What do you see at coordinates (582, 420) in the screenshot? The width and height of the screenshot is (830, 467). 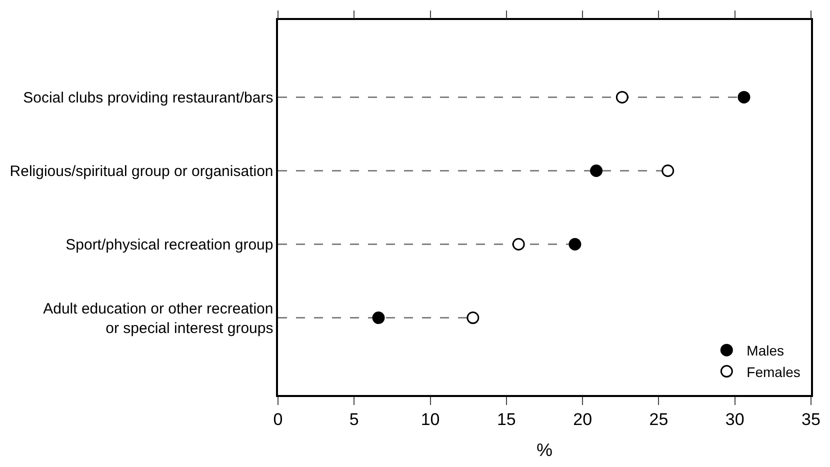 I see `x-tick-label: 20` at bounding box center [582, 420].